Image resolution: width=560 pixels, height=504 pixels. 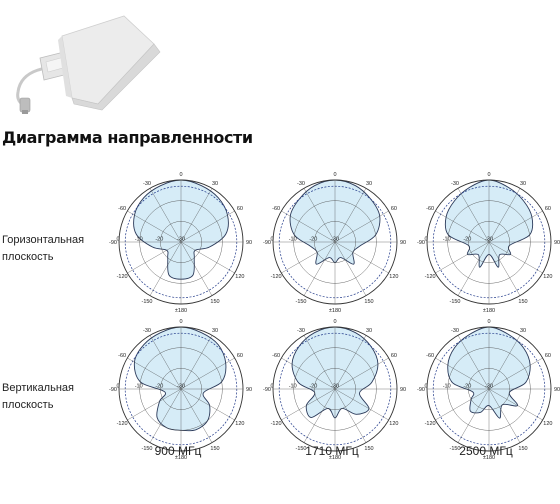 I want to click on row-label-vertical: Вертикальная плоскость, so click(x=57, y=397).